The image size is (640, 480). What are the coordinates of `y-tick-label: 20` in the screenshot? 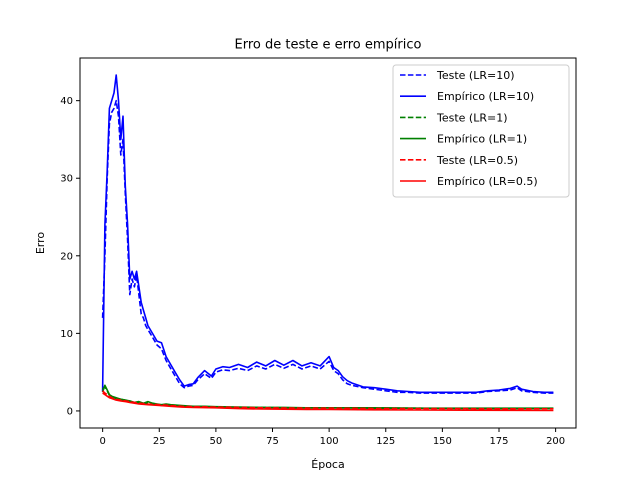 It's located at (66, 256).